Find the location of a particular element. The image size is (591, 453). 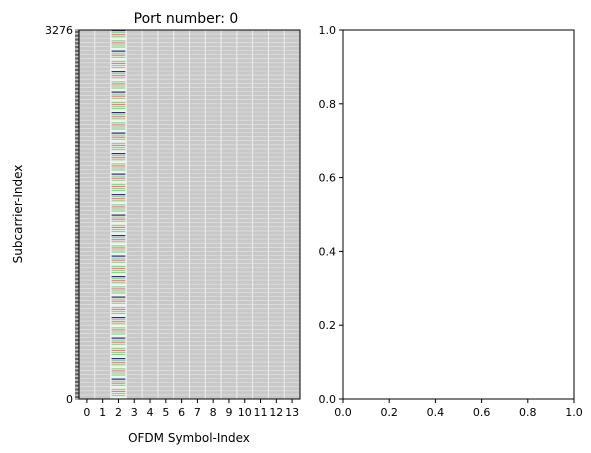

y-axis-label: Subcarrier-Index is located at coordinates (18, 214).